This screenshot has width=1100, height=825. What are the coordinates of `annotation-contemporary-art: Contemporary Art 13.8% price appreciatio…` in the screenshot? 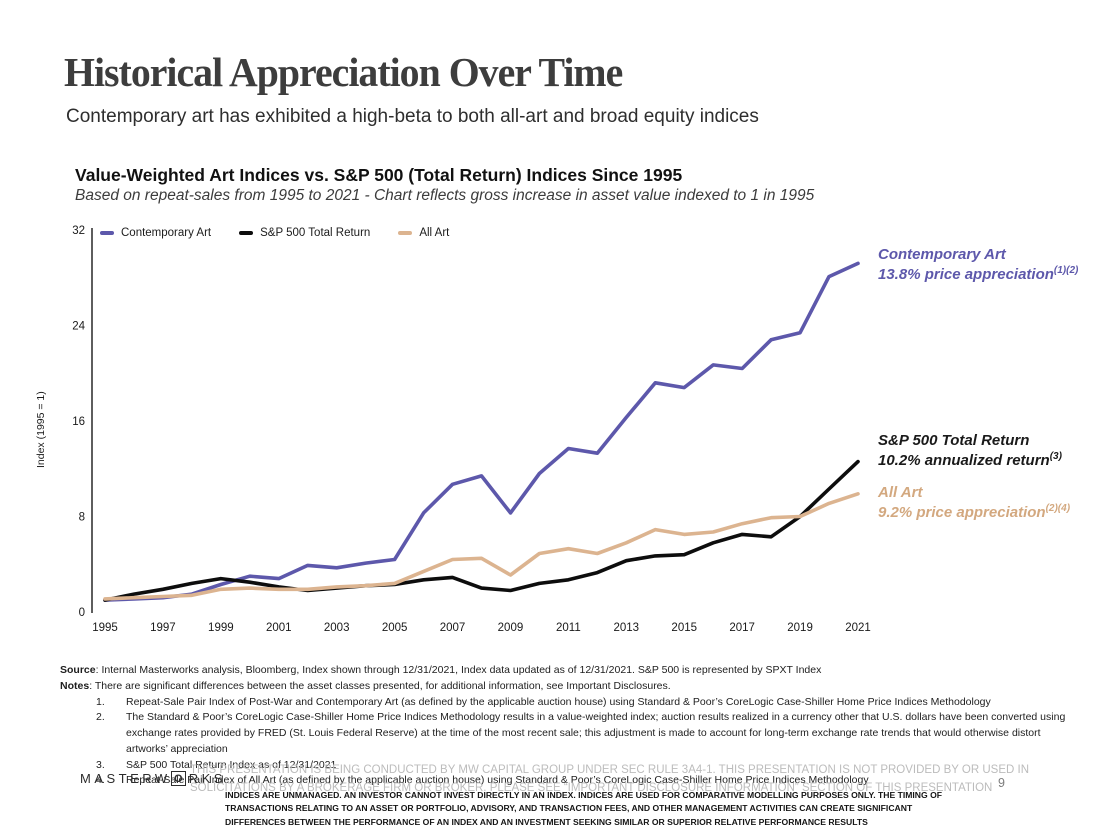 It's located at (978, 265).